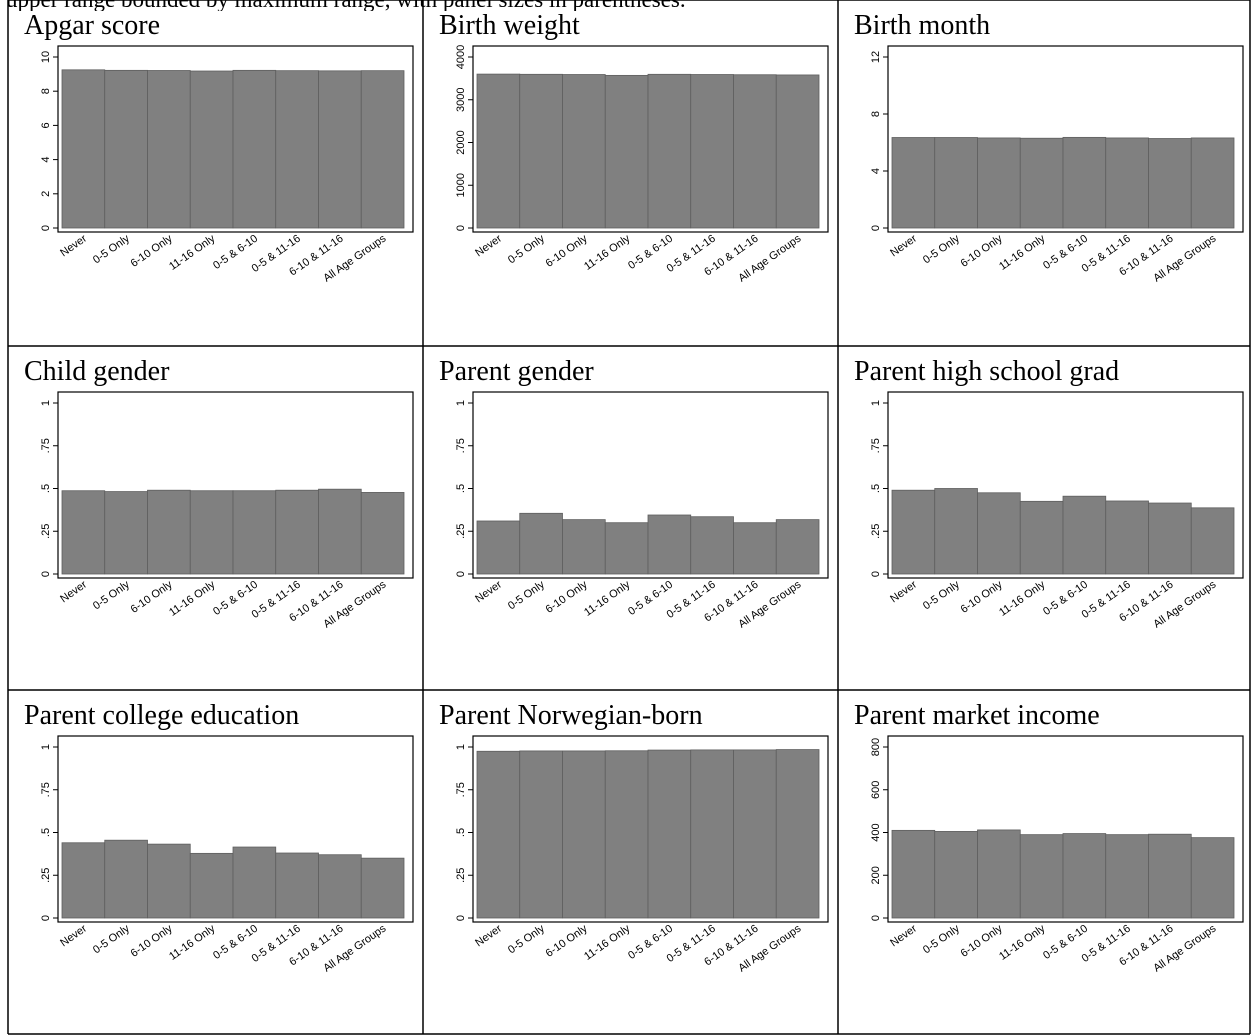 The height and width of the screenshot is (1036, 1252). Describe the element at coordinates (876, 832) in the screenshot. I see `y-tick-label: 400` at that location.